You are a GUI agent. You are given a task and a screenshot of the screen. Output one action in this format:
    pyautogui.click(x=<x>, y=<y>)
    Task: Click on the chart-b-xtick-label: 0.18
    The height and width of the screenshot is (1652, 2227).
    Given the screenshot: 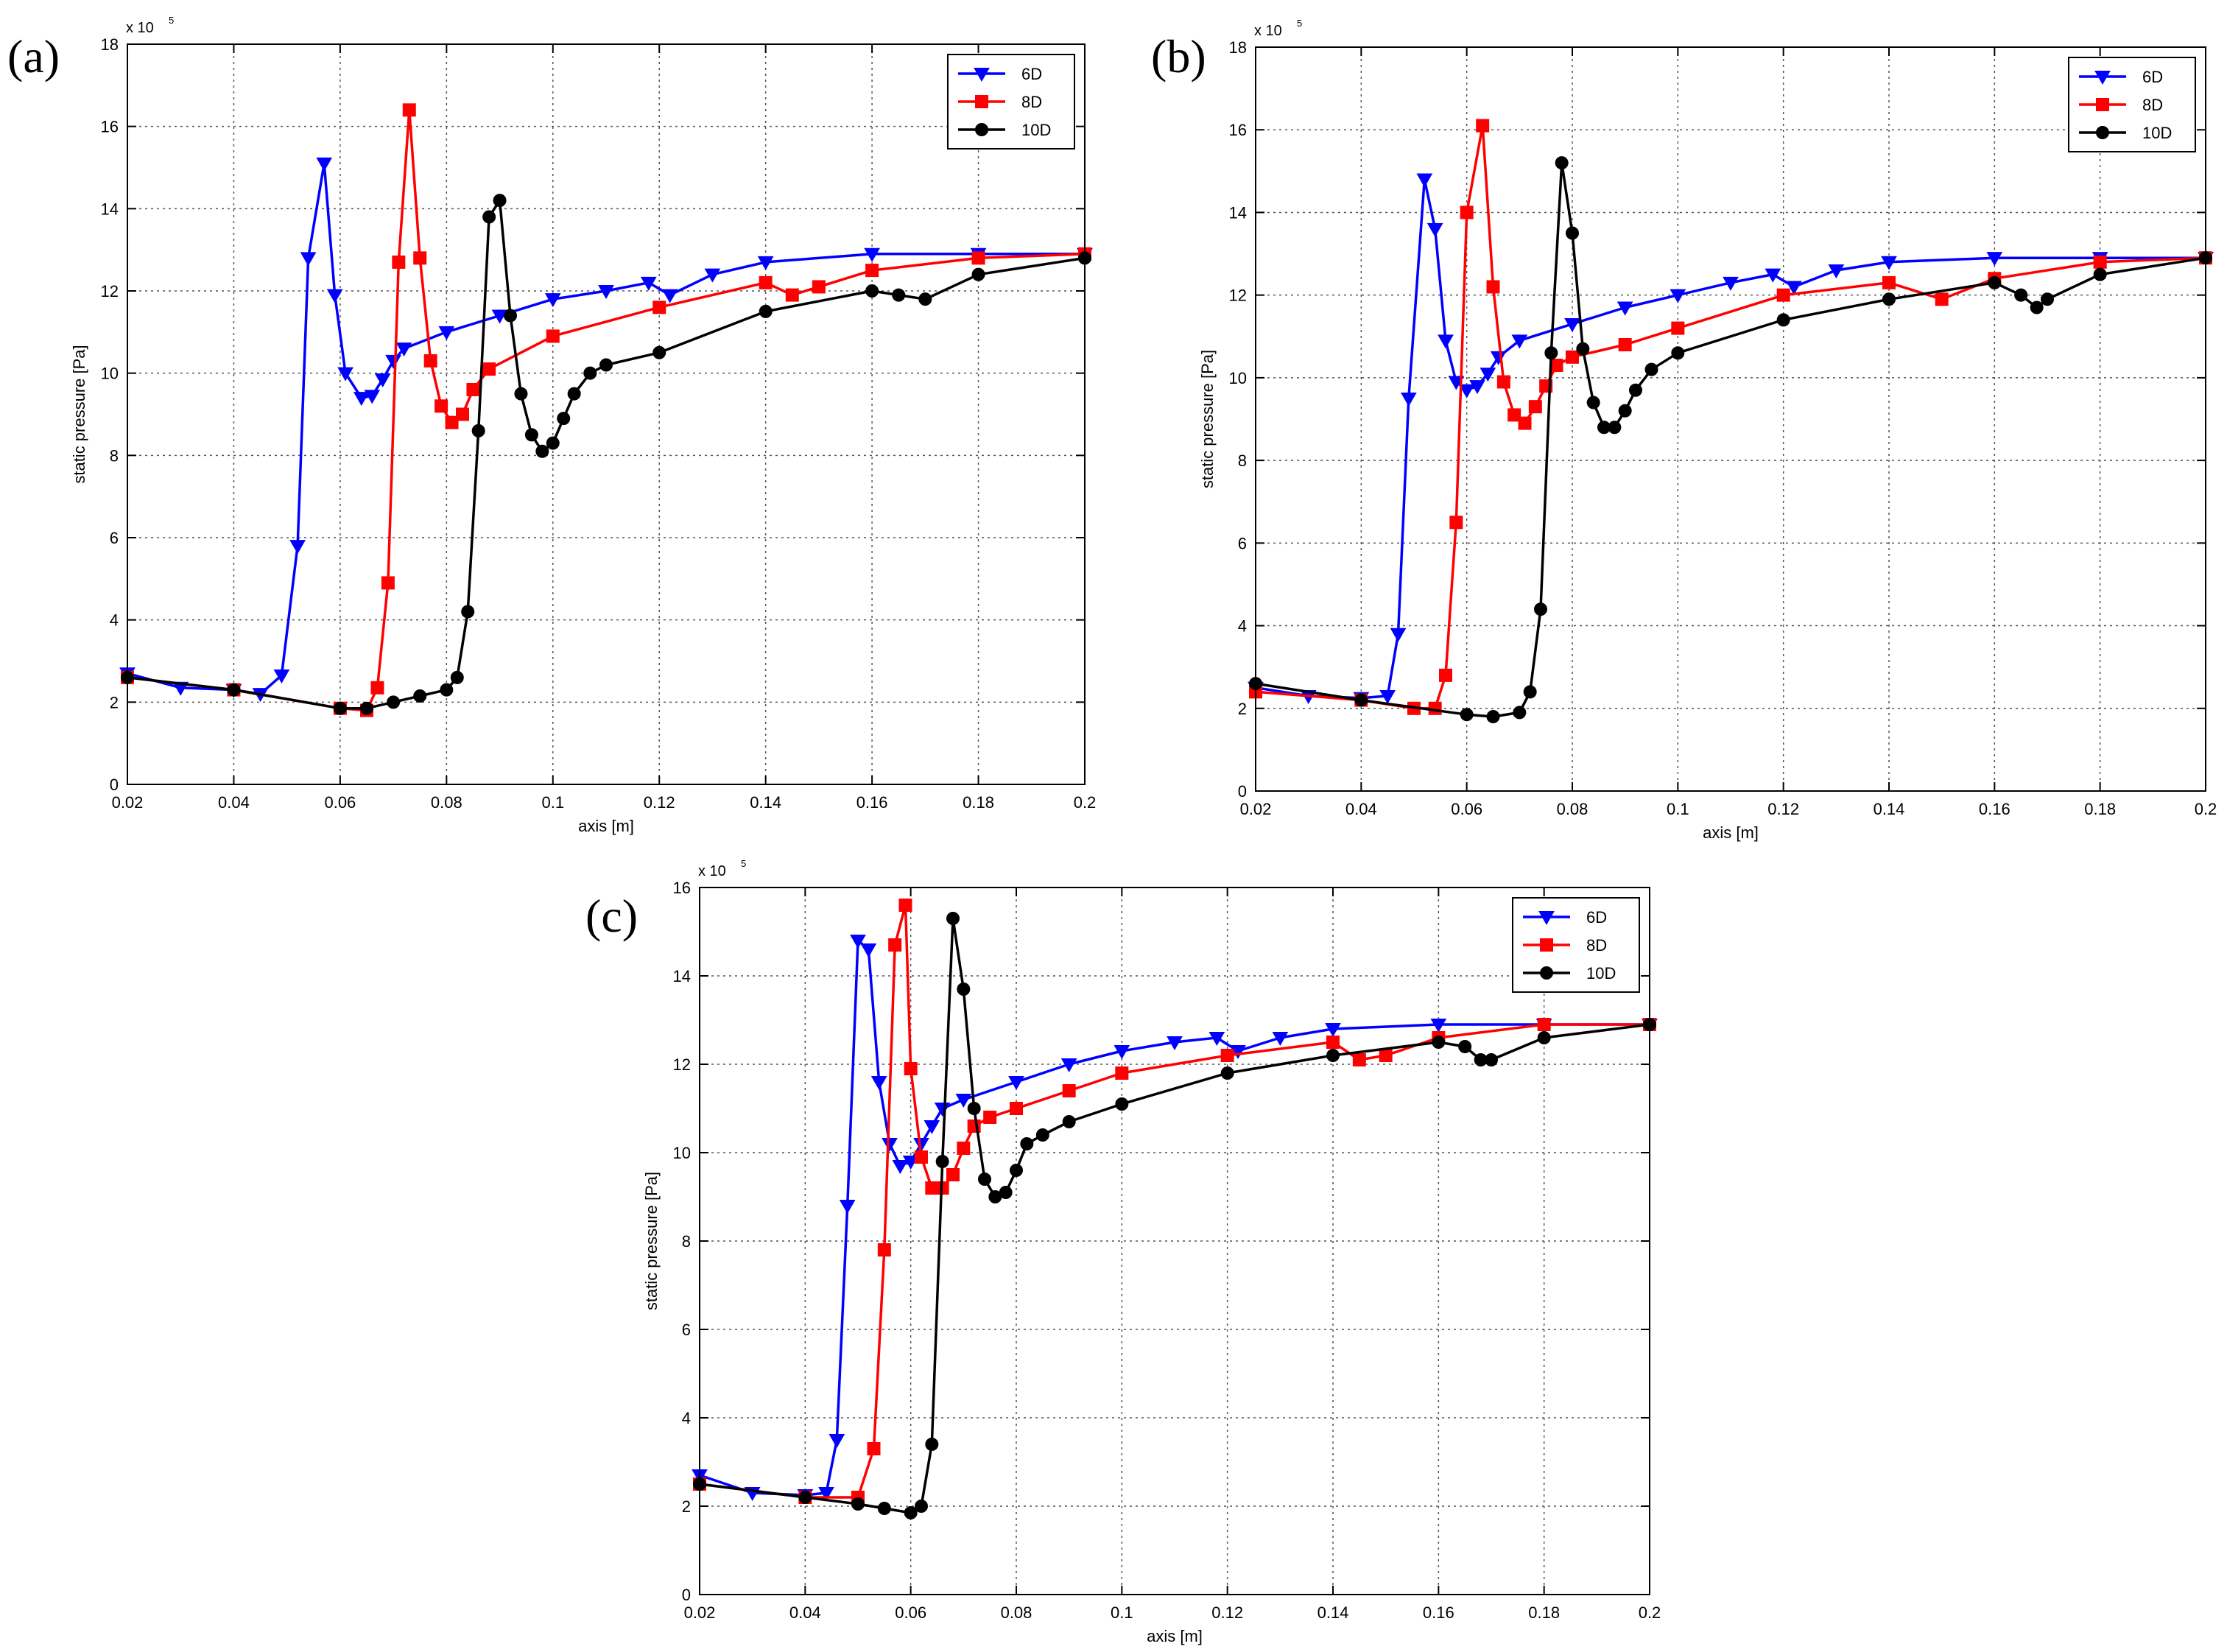 What is the action you would take?
    pyautogui.click(x=2100, y=809)
    